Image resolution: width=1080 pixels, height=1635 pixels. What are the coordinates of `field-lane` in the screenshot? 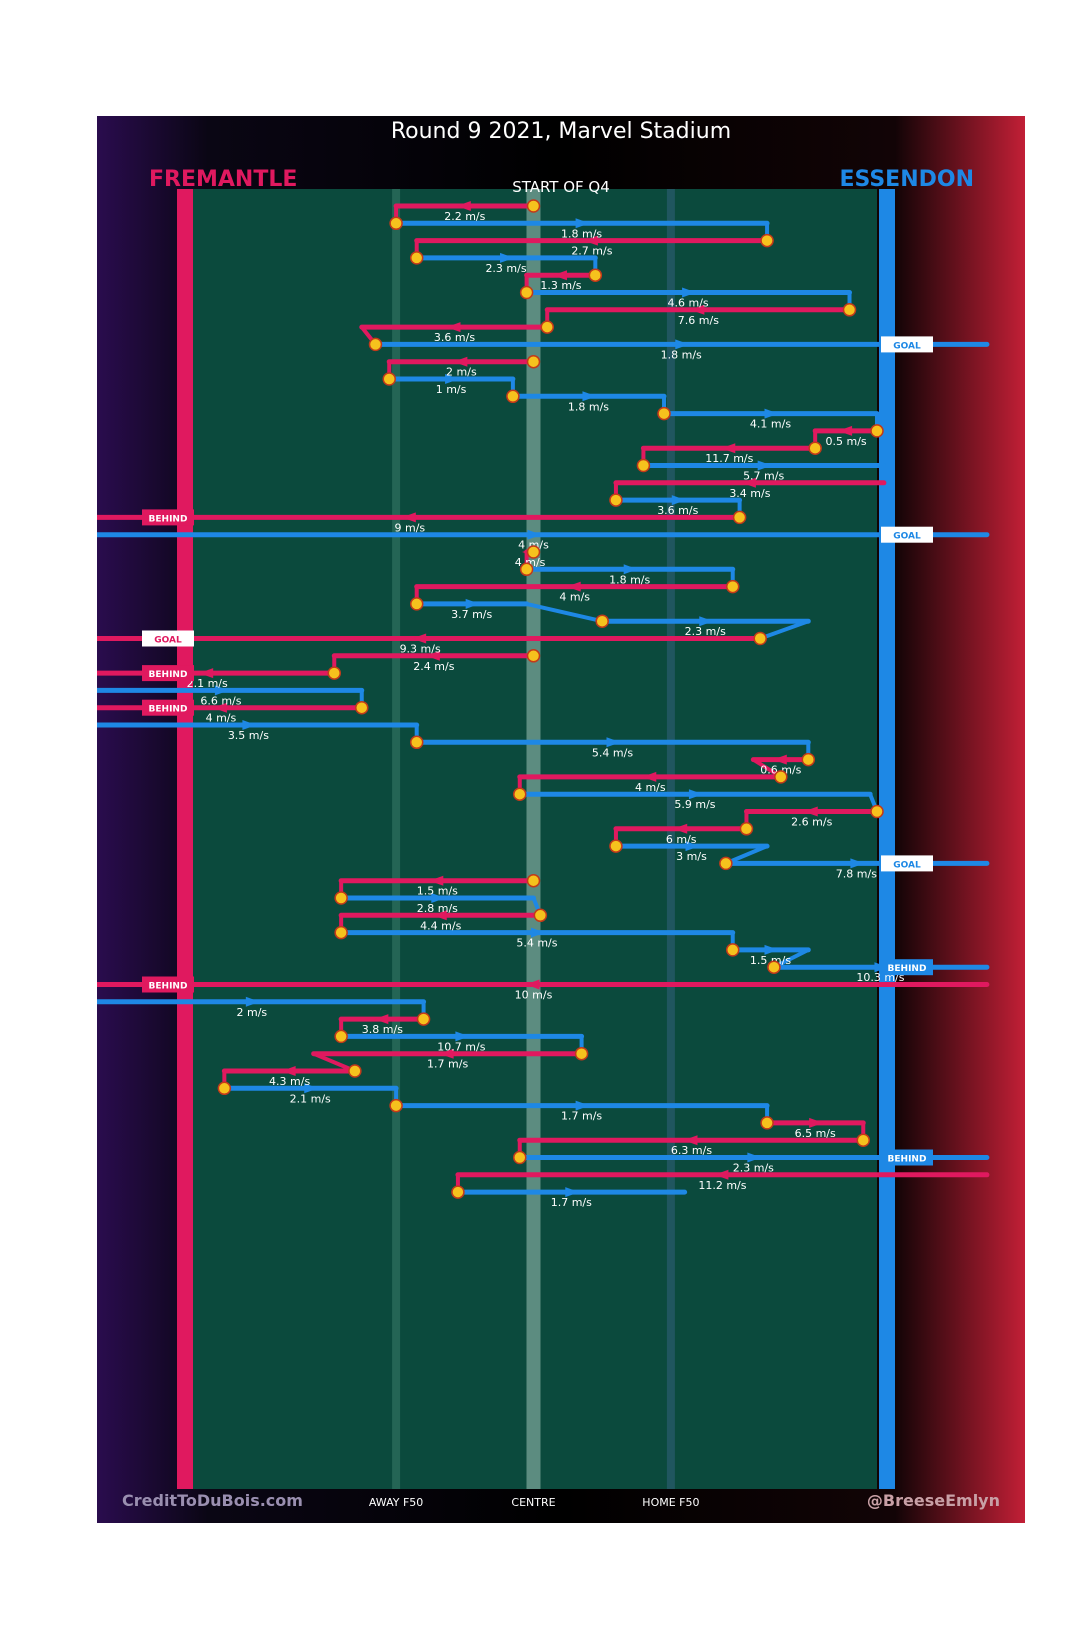 It's located at (533, 839).